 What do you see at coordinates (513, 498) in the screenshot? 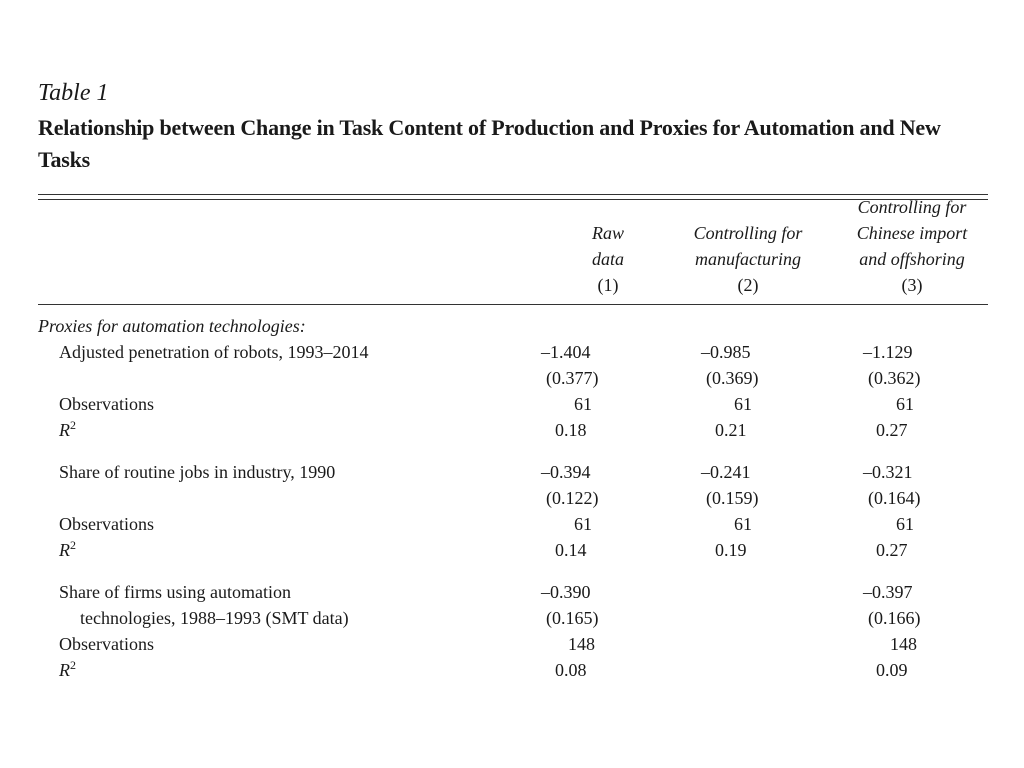
I see `table-row-se: (0.122) (0.159) (0.164)` at bounding box center [513, 498].